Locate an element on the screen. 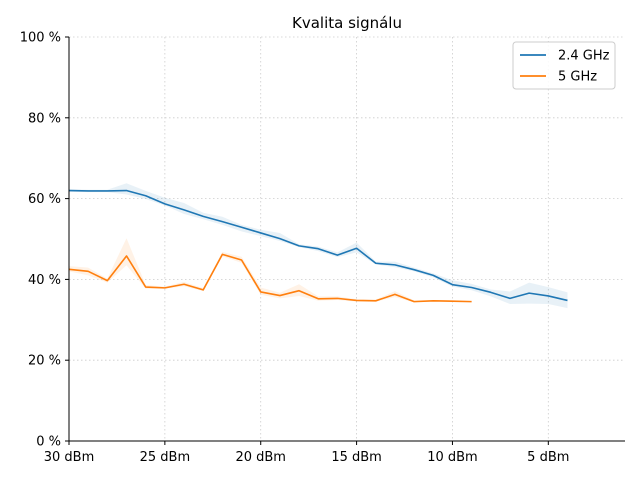 This screenshot has height=480, width=640. legend-label: 2.4 GHz is located at coordinates (584, 56).